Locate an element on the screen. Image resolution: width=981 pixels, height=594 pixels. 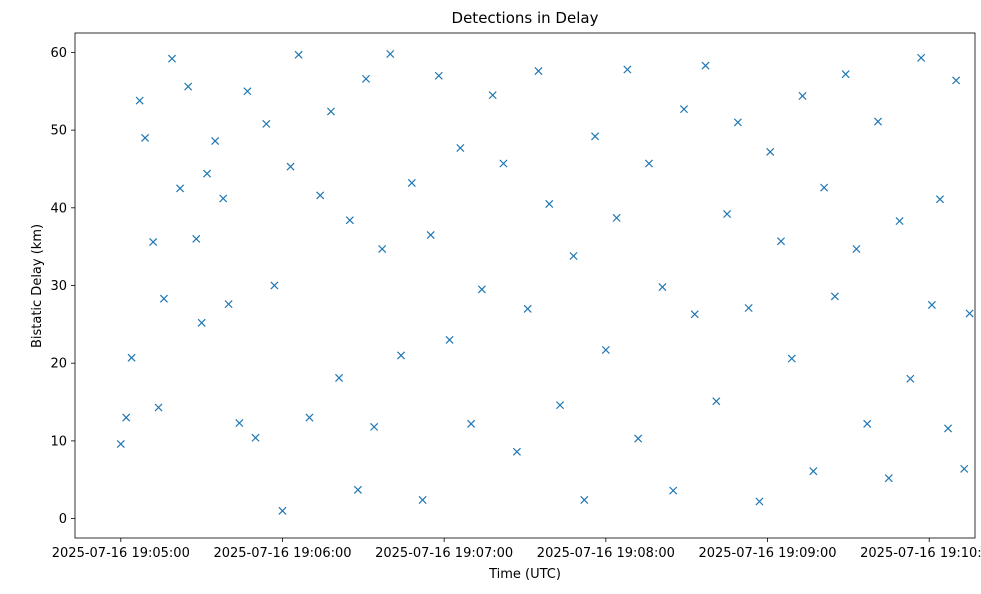
y-tick-label: 0 is located at coordinates (63, 519).